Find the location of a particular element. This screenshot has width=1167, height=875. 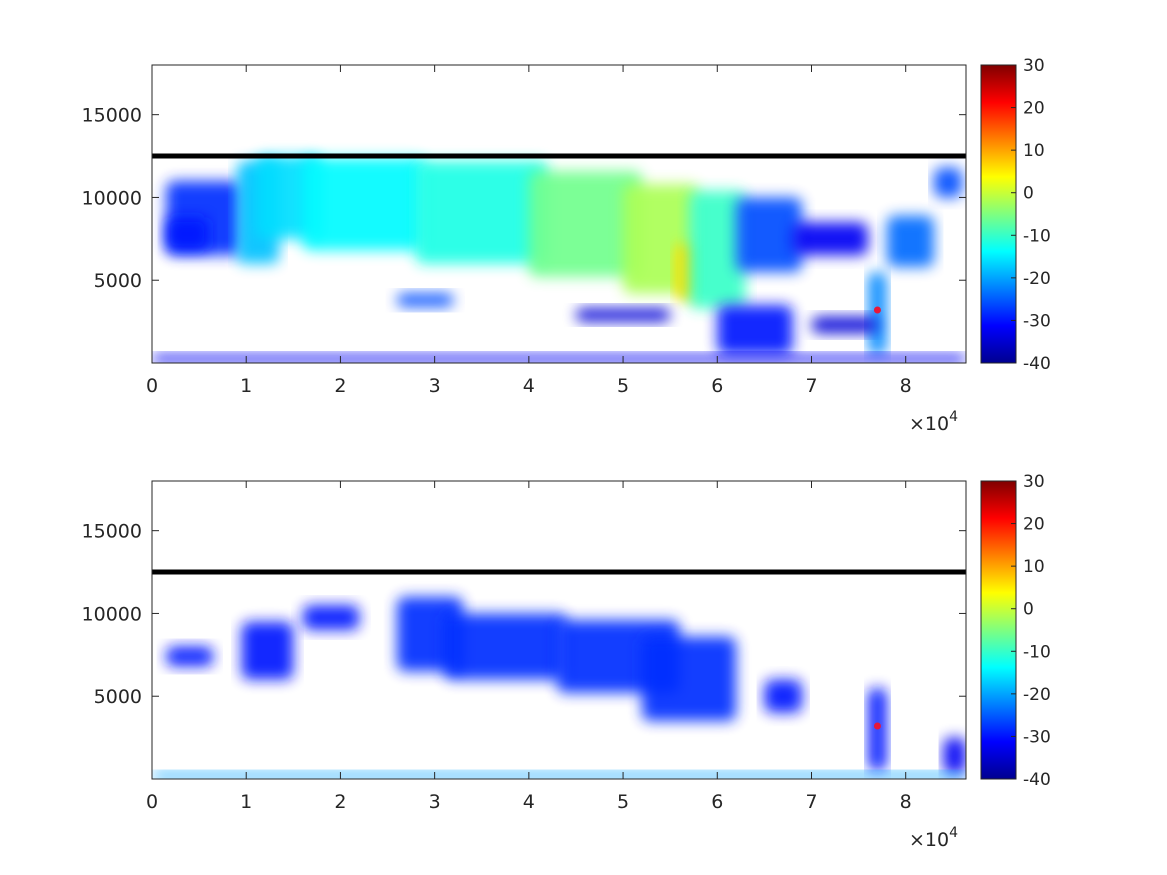

bottom-x-exponent-label: ×10⁴ is located at coordinates (933, 838).